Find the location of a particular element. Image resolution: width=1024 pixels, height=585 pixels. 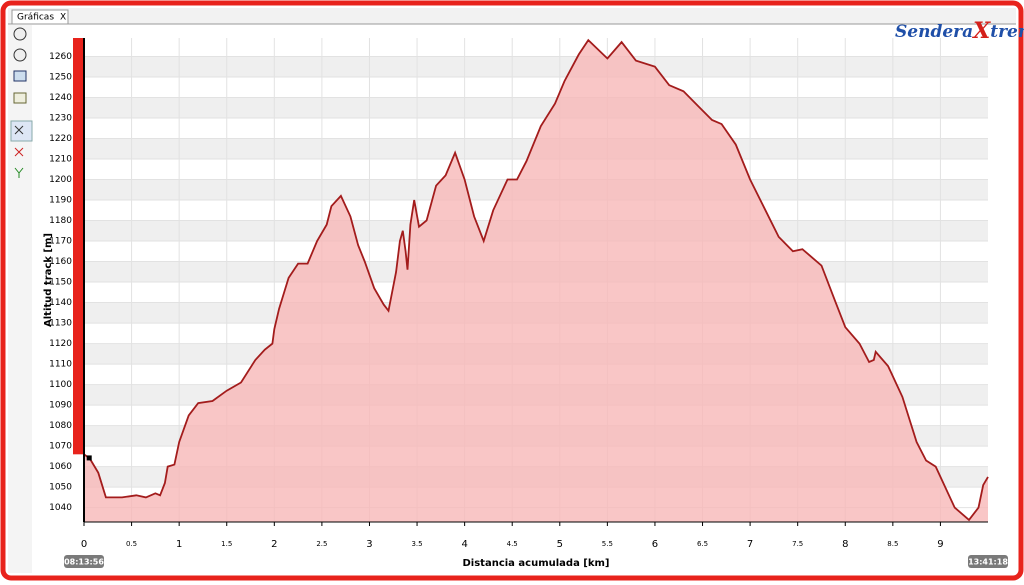

y-tick-label: 1200 is located at coordinates (60, 180).